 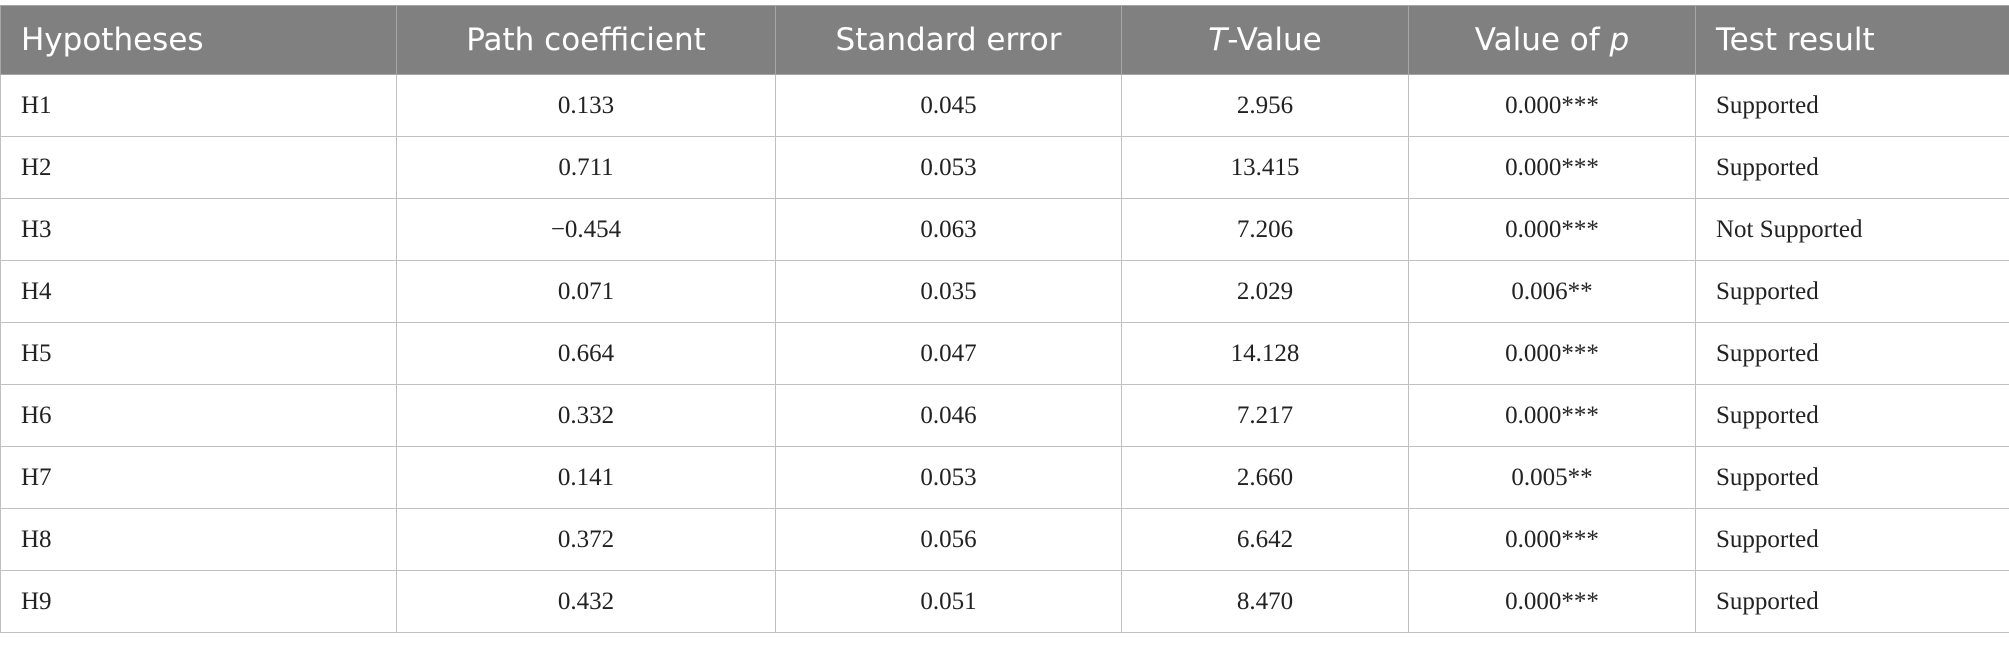 I want to click on header-text: Value of, so click(x=1542, y=40).